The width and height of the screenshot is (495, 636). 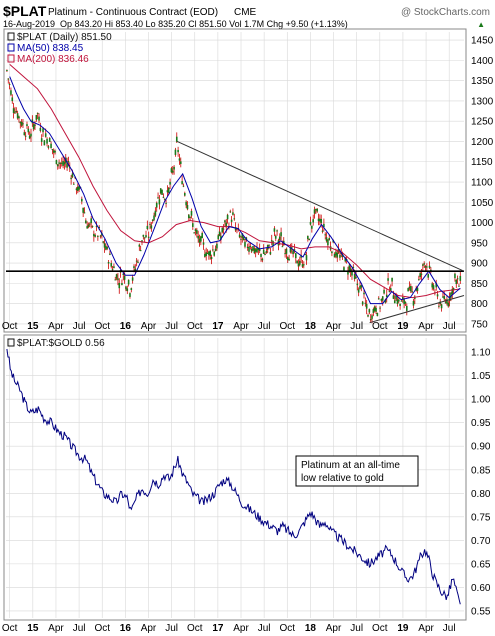 I want to click on legend-entry: $PLAT:$GOLD 0.56, so click(x=61, y=343).